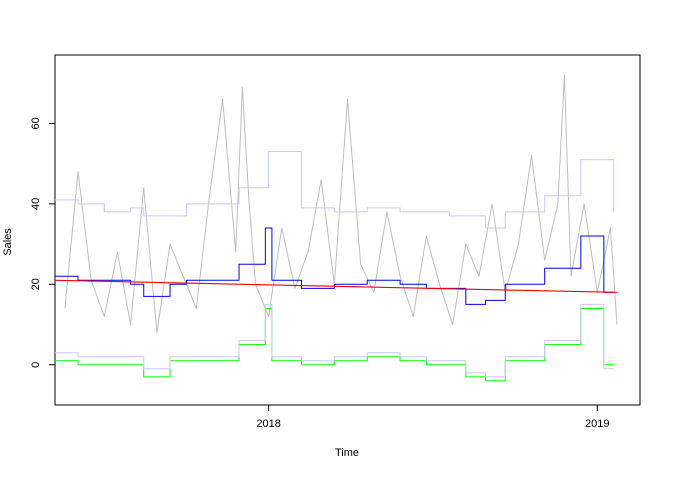 This screenshot has height=478, width=675. What do you see at coordinates (597, 424) in the screenshot?
I see `x-tick-label: 2019` at bounding box center [597, 424].